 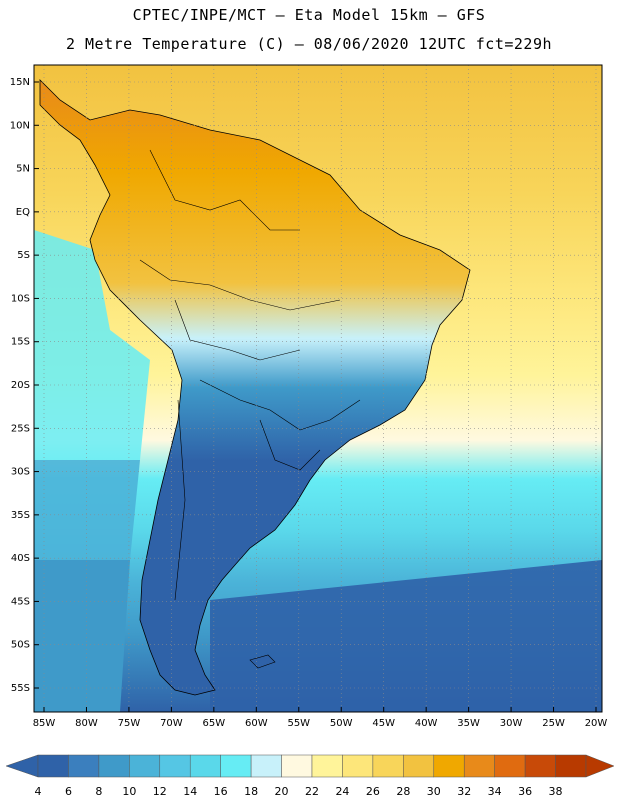 I want to click on colorbar-label: 6, so click(x=68, y=791).